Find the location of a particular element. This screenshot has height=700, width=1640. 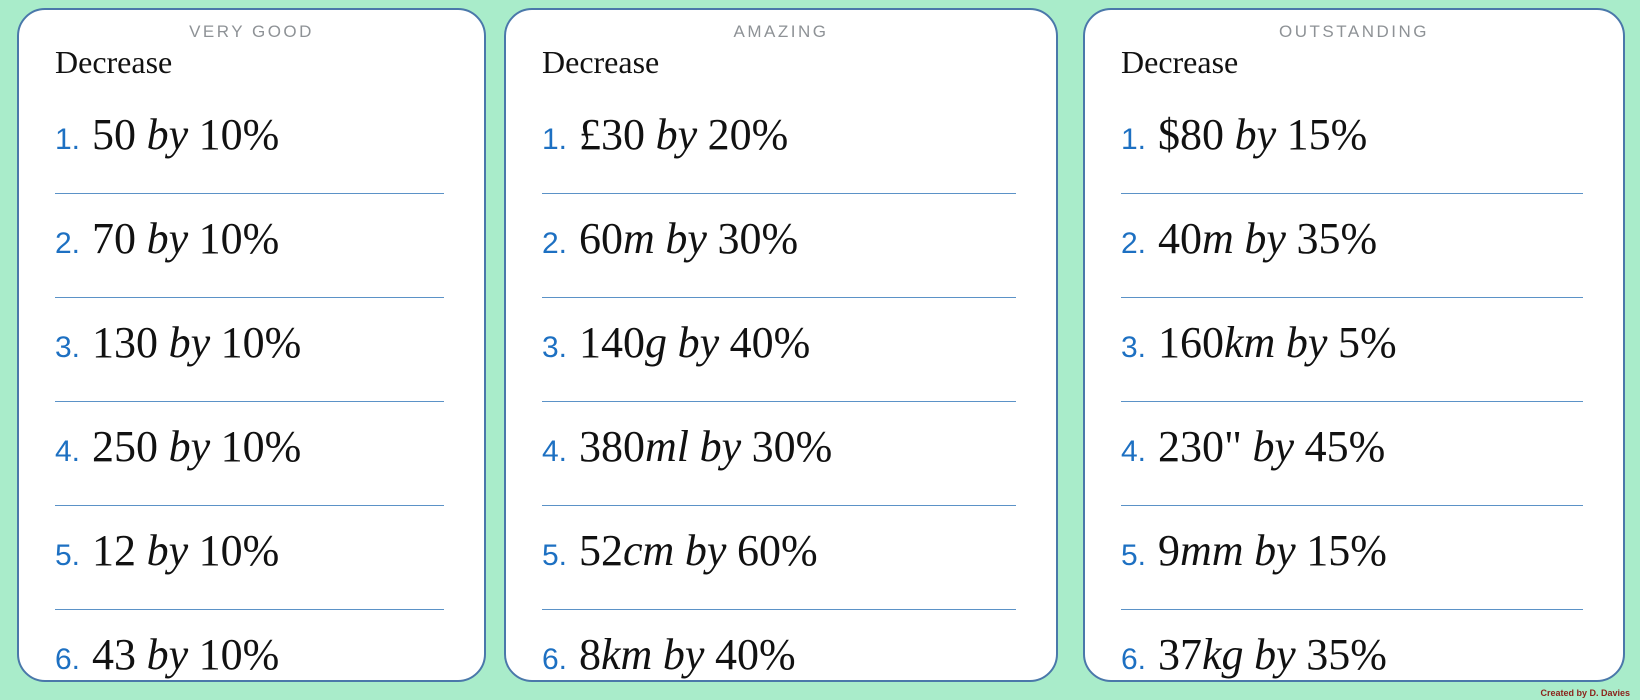

question-unit: g is located at coordinates (656, 342).